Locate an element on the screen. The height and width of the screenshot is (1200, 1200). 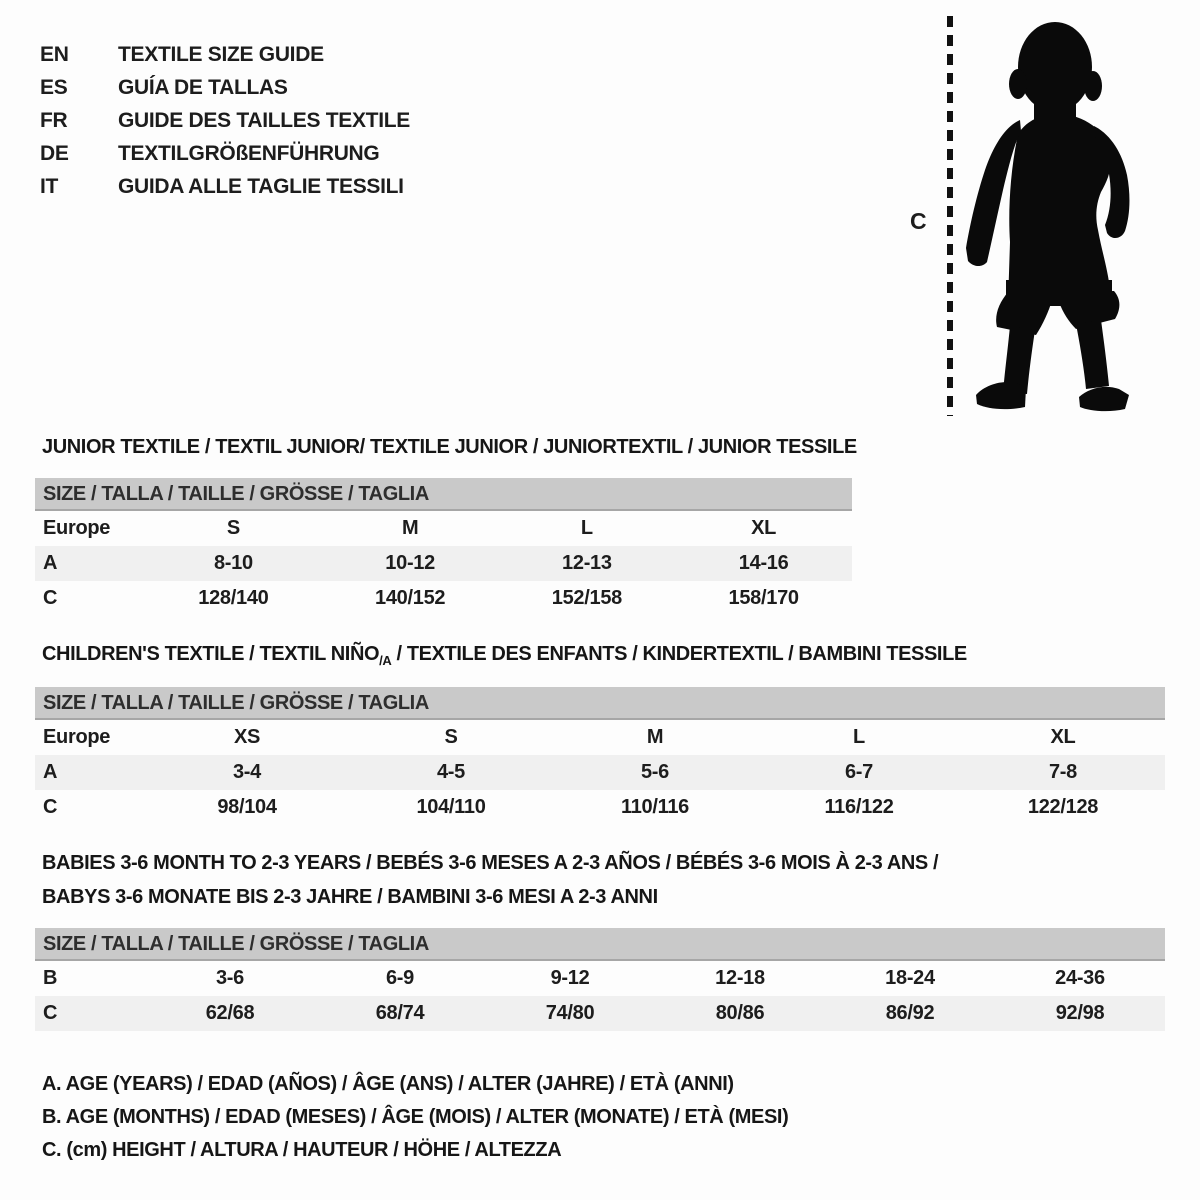
lang-label: TEXTILE SIZE GUIDE is located at coordinates (221, 54).